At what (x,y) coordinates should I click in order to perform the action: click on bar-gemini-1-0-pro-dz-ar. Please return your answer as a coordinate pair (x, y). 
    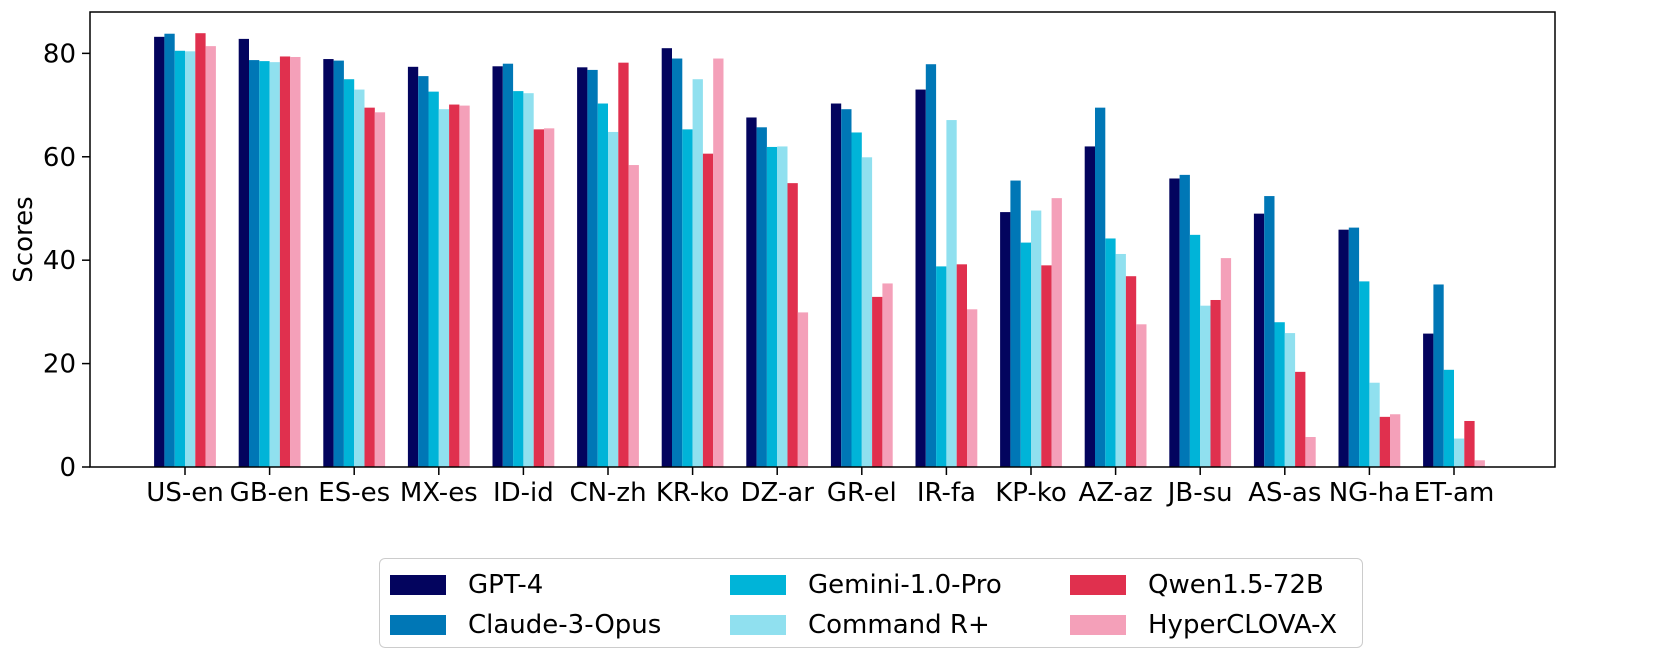
    Looking at the image, I should click on (772, 306).